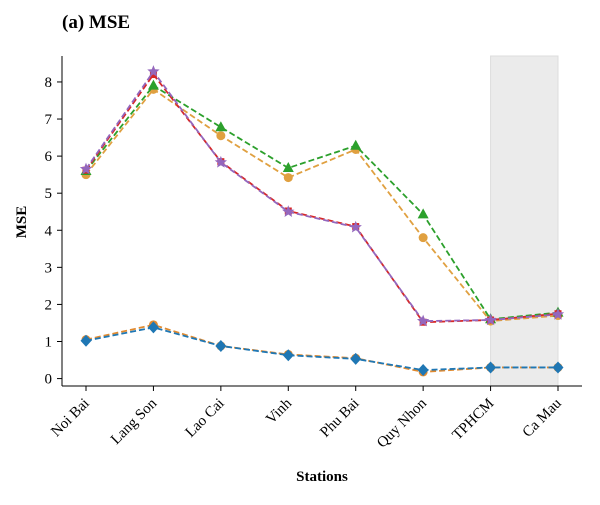 The width and height of the screenshot is (600, 505). What do you see at coordinates (49, 194) in the screenshot?
I see `y-tick-label-5: 5` at bounding box center [49, 194].